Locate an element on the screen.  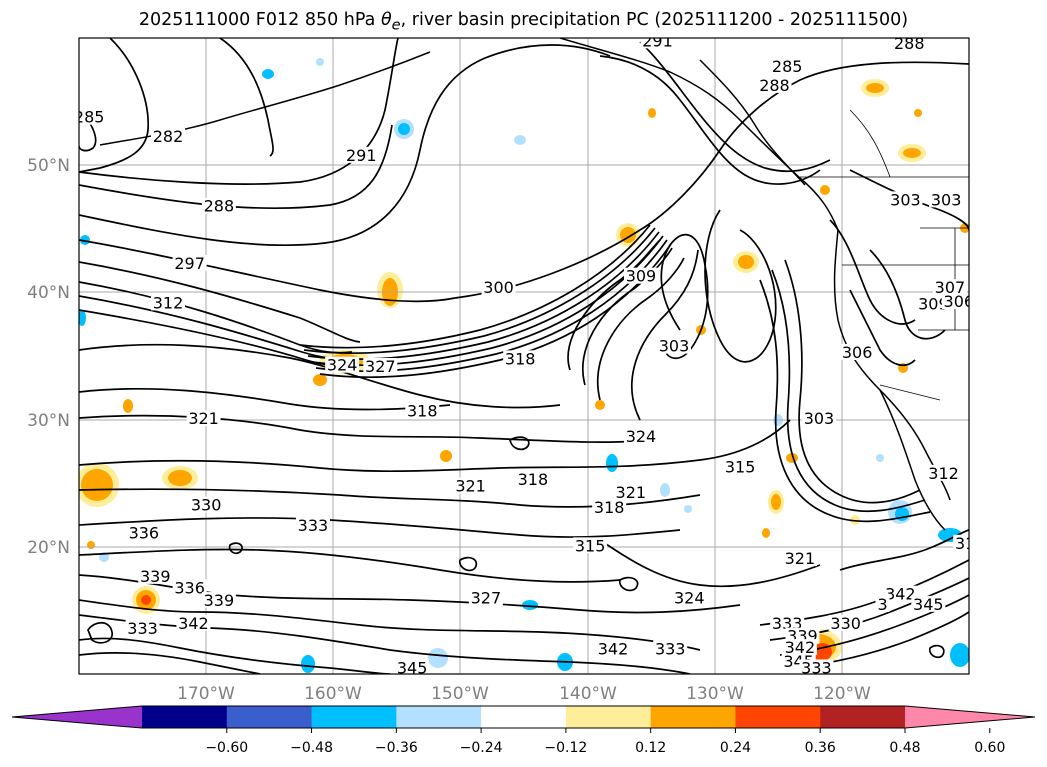
y-tick-label: 40°N is located at coordinates (48, 293).